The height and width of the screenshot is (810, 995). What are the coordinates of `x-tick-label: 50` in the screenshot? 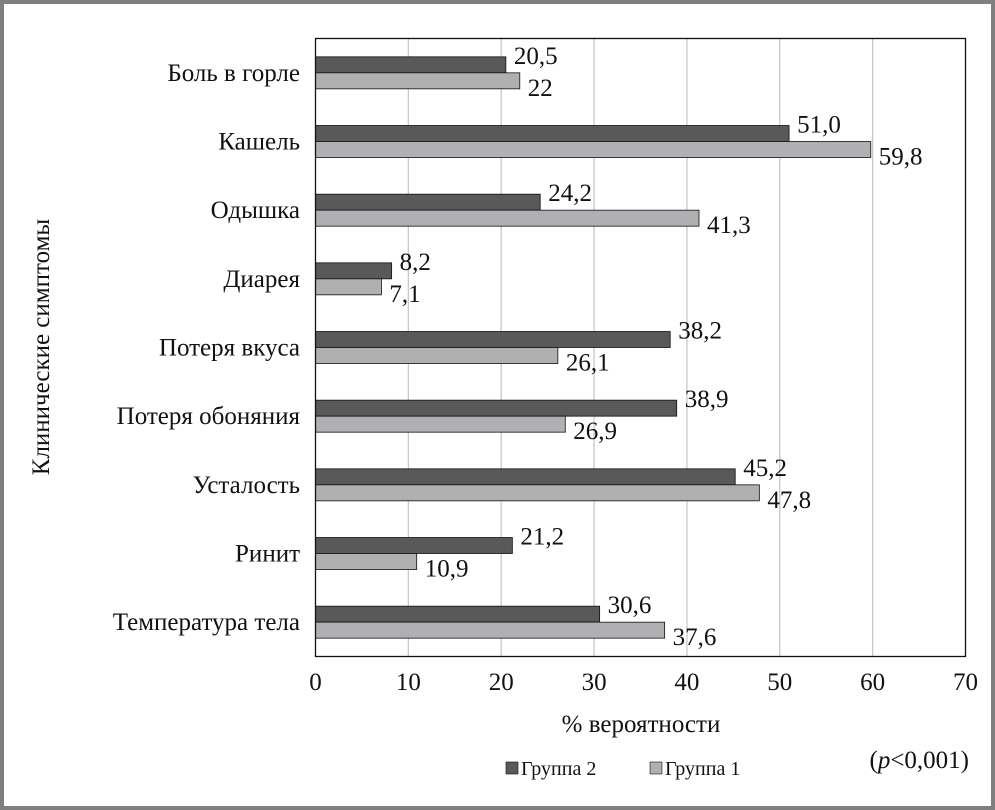 It's located at (779, 682).